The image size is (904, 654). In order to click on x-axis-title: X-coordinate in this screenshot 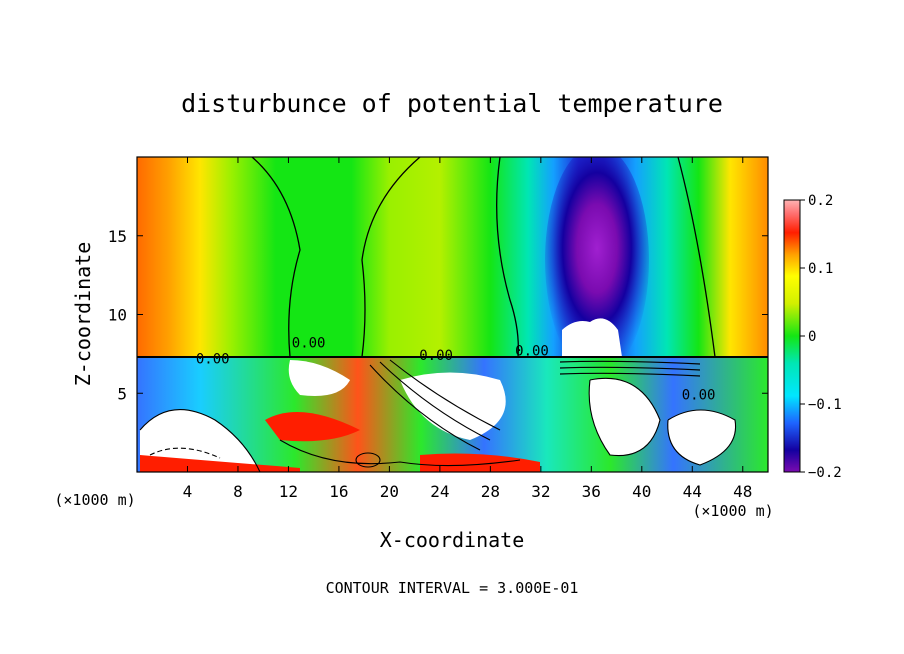, I will do `click(452, 540)`.